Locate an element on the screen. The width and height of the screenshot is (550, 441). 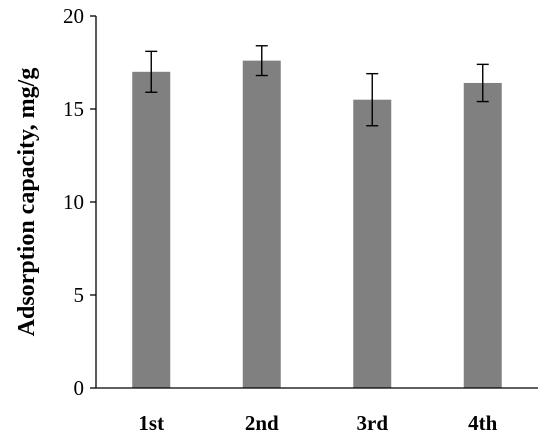
y-tick-label: 0 is located at coordinates (79, 388).